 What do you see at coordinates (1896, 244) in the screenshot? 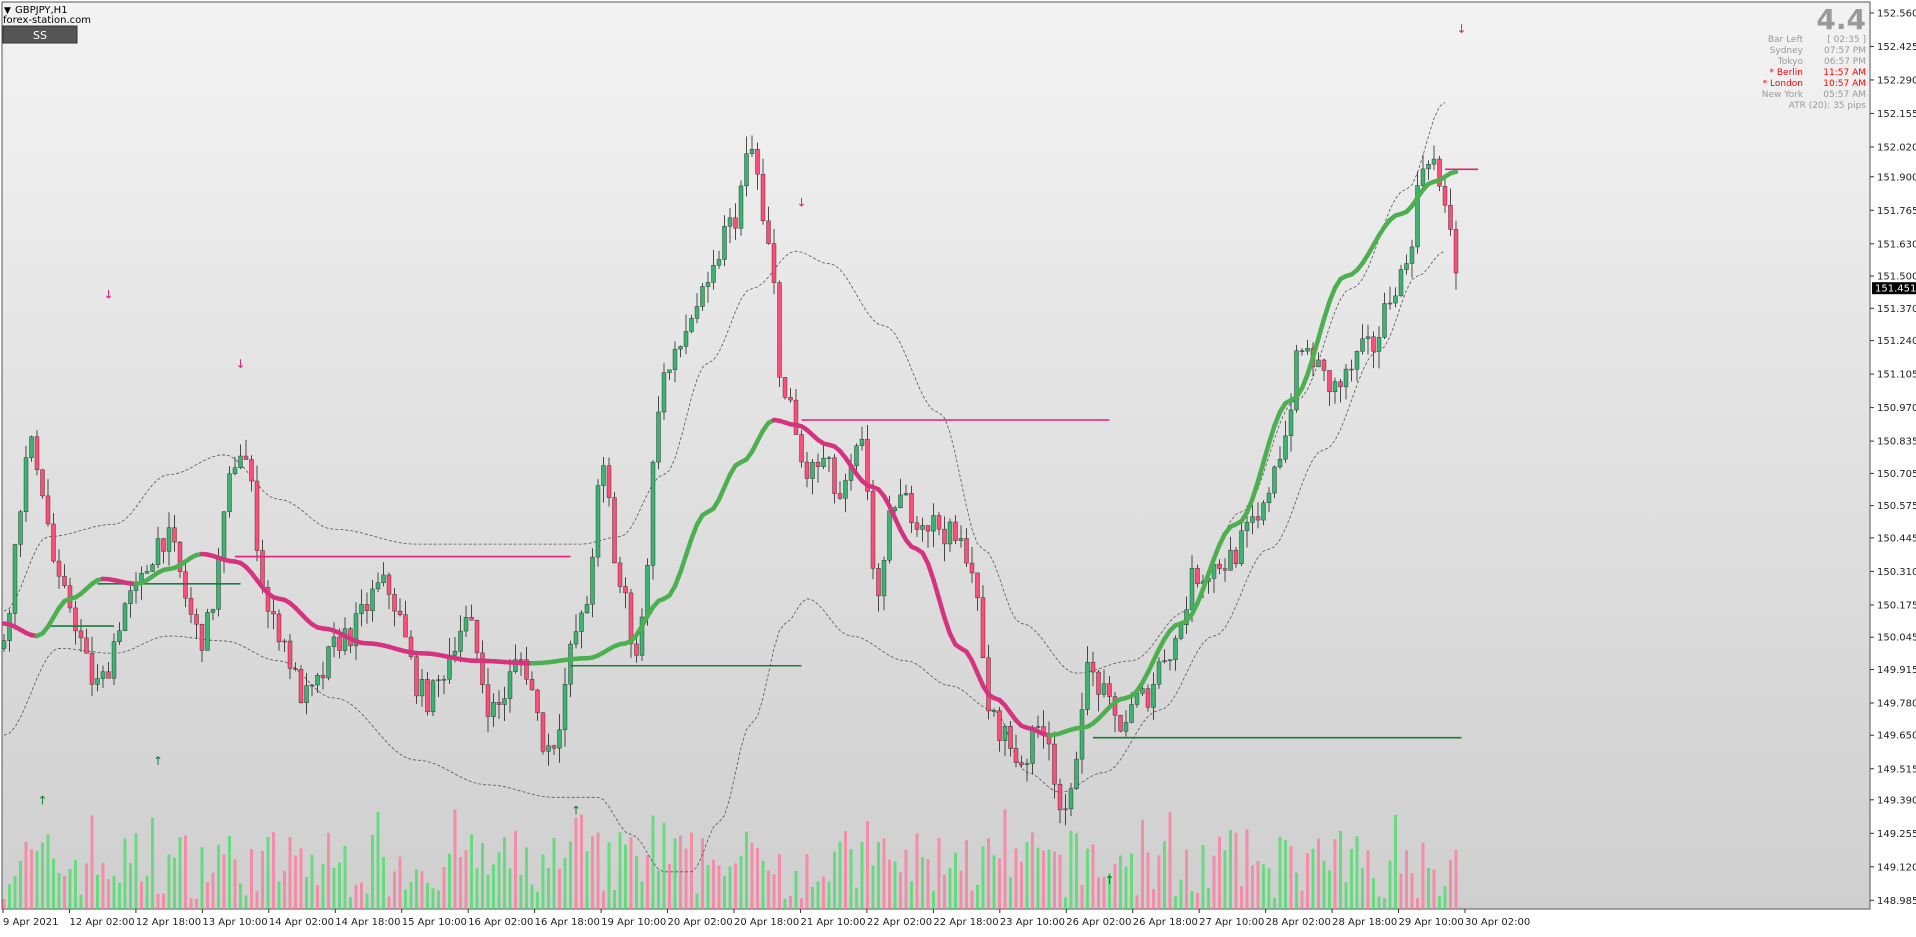
I see `y-tick-label: 151.630` at bounding box center [1896, 244].